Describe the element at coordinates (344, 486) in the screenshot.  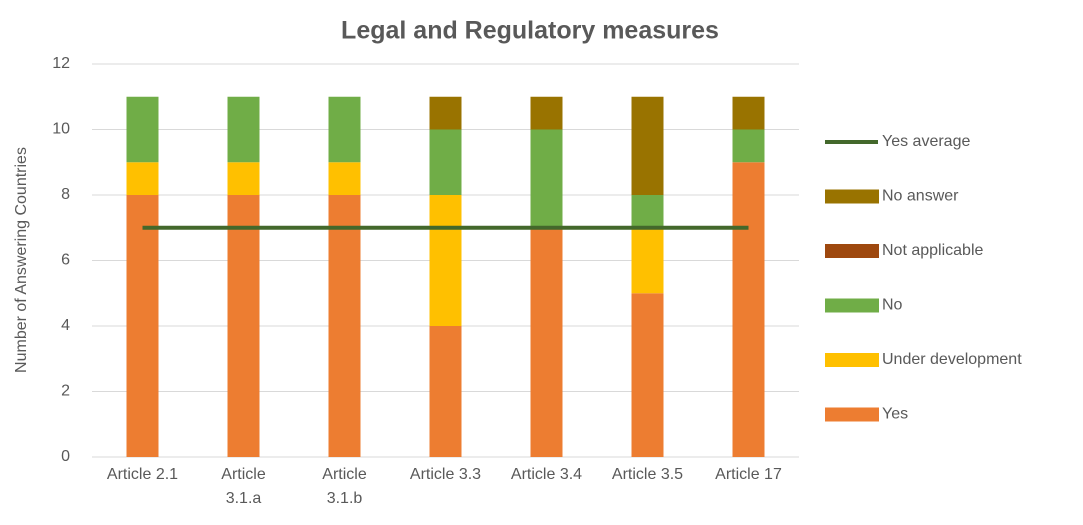
I see `x-tick-label: Article 3.1.b` at that location.